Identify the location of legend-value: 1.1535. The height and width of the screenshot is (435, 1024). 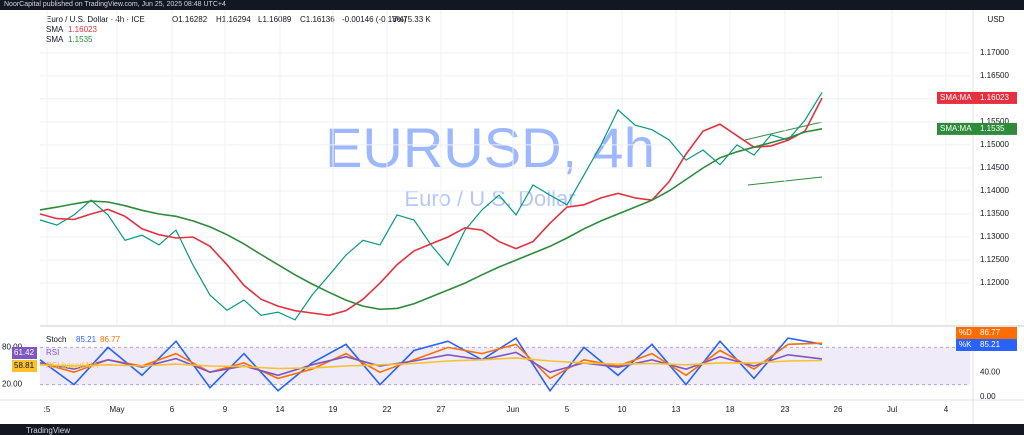
(80, 39).